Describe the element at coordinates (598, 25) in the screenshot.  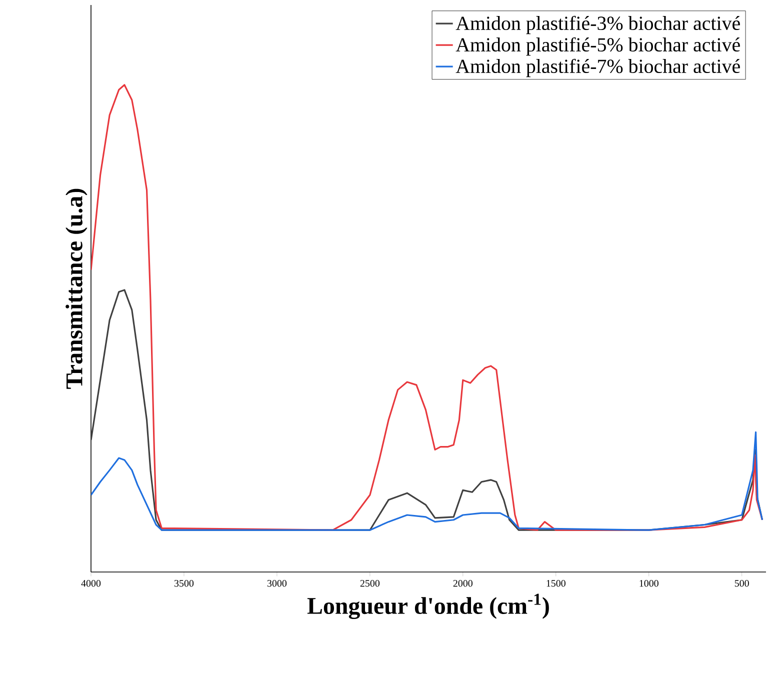
I see `legend-label: Amidon plastifié-3% biochar activé` at that location.